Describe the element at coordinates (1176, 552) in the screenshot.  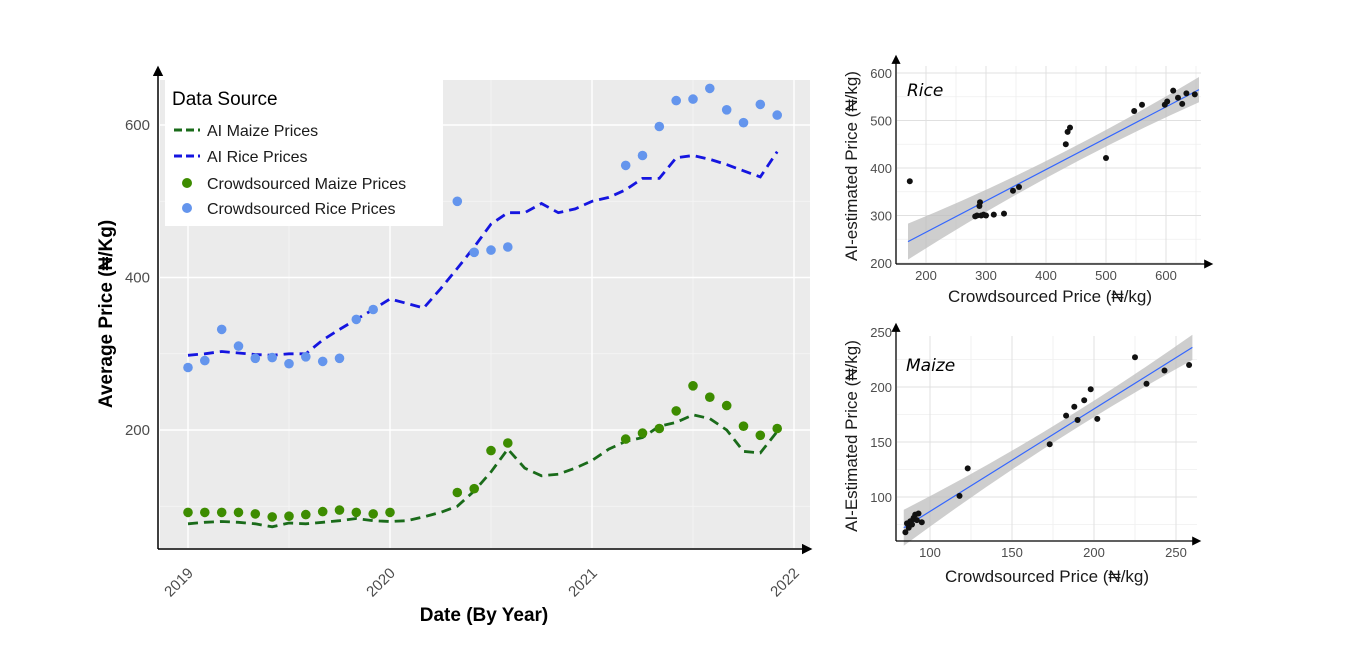
I see `maize-x-tick-label: 250` at that location.